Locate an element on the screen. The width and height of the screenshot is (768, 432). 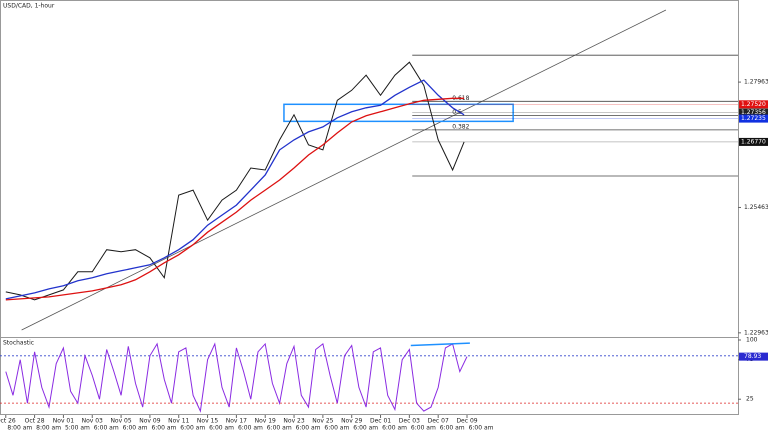
x-tick-label: Nov 29 is located at coordinates (351, 421).